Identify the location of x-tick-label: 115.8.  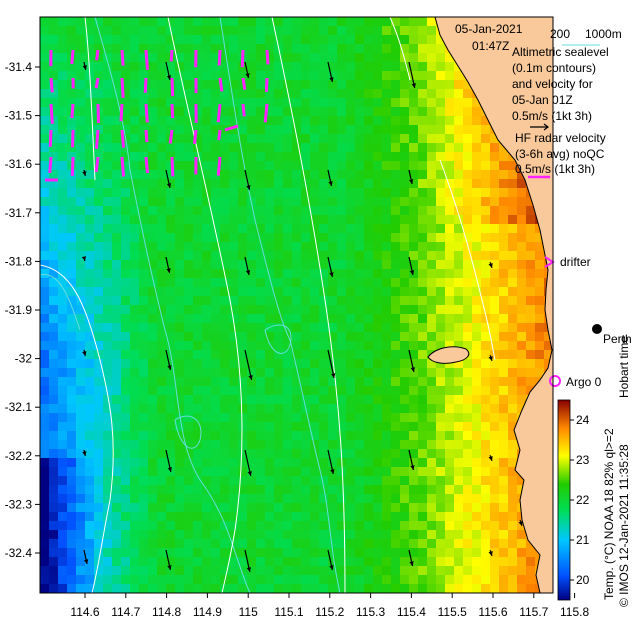
(574, 612).